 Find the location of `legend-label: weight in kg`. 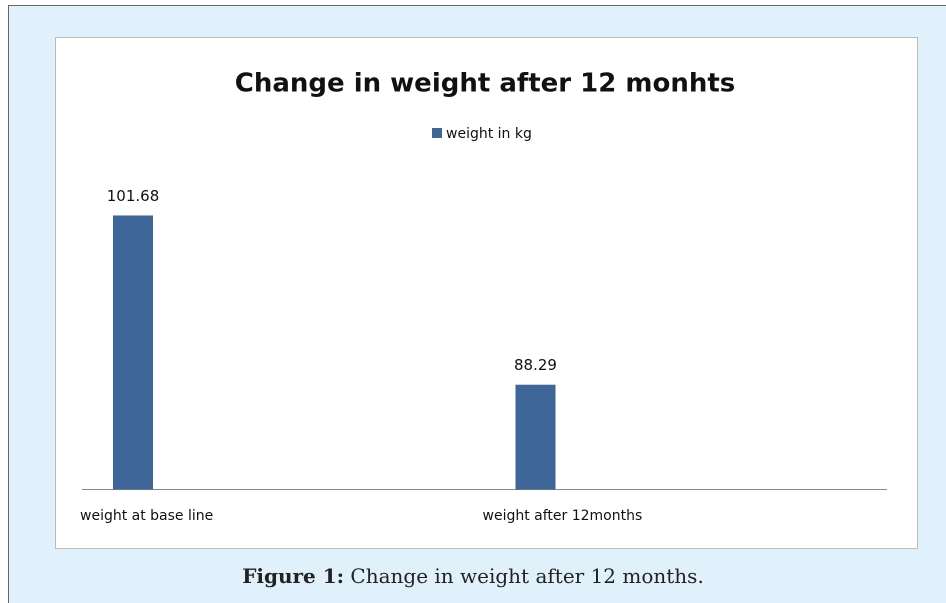

legend-label: weight in kg is located at coordinates (489, 134).